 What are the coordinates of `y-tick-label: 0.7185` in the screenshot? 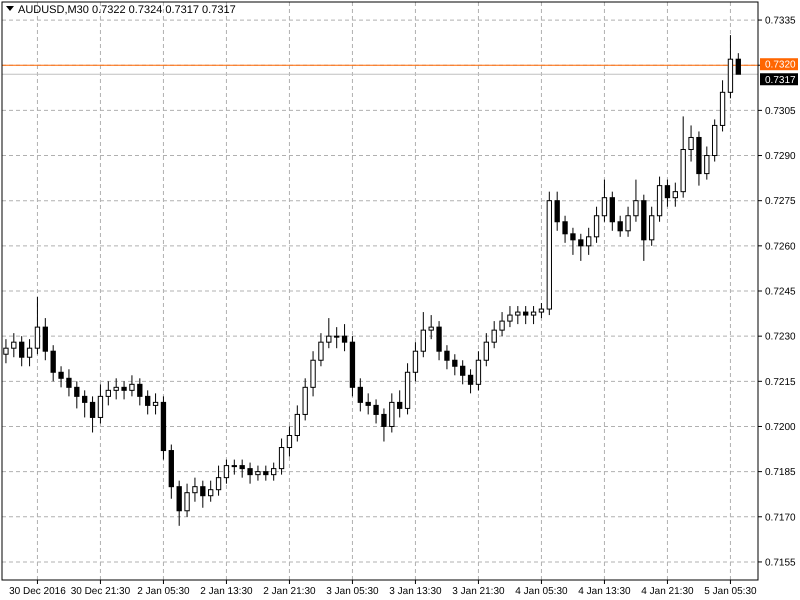 It's located at (780, 472).